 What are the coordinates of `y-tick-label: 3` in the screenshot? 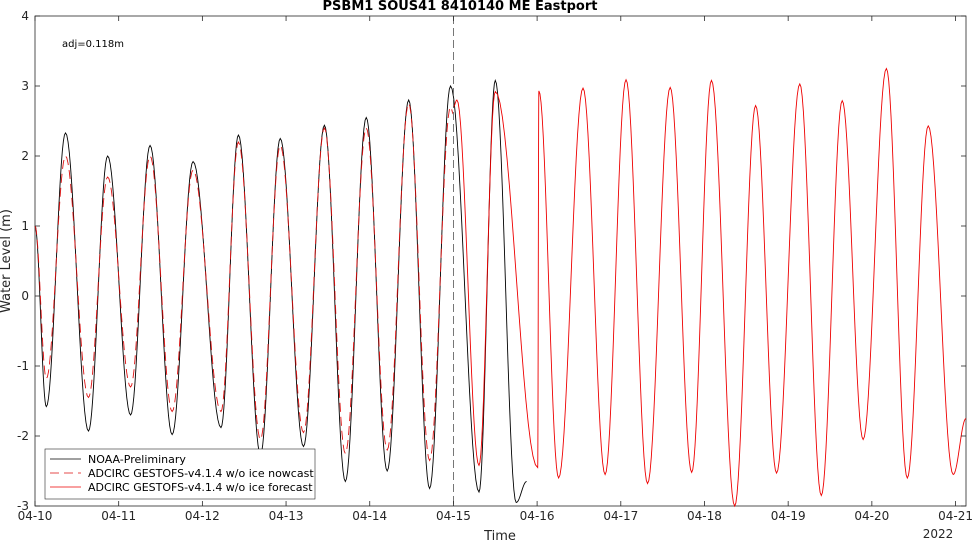 It's located at (25, 86).